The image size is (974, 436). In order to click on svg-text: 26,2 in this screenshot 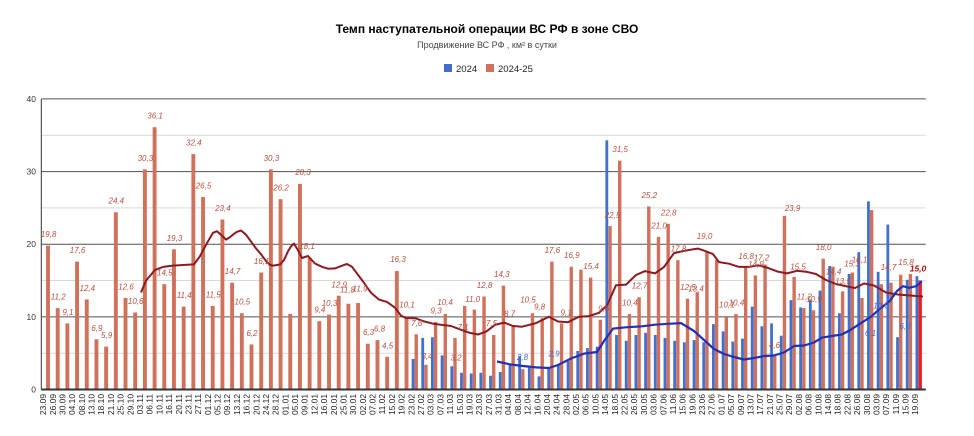, I will do `click(280, 188)`.